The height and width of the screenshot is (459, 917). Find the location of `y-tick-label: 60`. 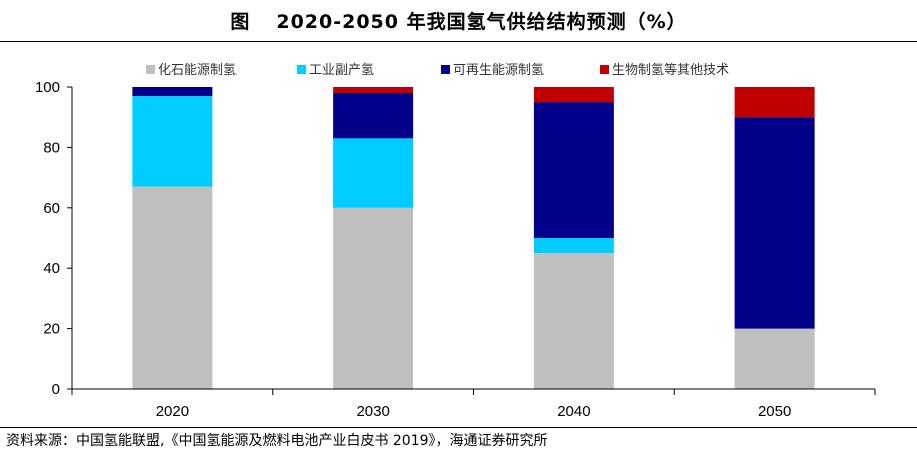

y-tick-label: 60 is located at coordinates (51, 208).